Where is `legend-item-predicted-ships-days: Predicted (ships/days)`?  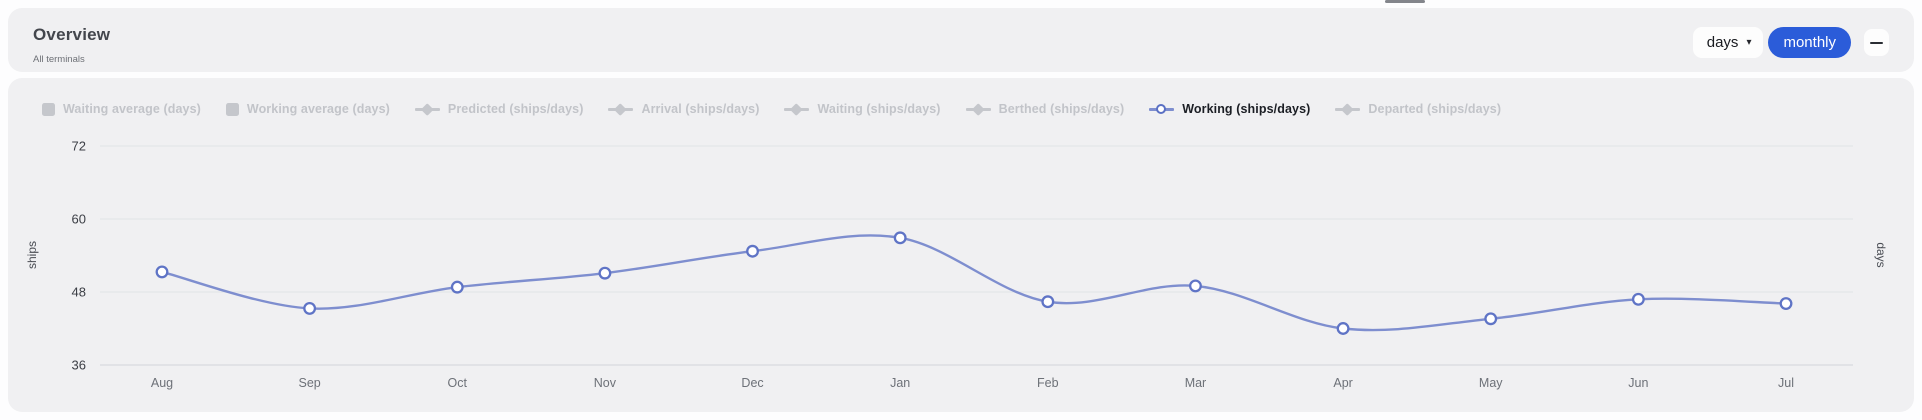
legend-item-predicted-ships-days: Predicted (ships/days) is located at coordinates (499, 109).